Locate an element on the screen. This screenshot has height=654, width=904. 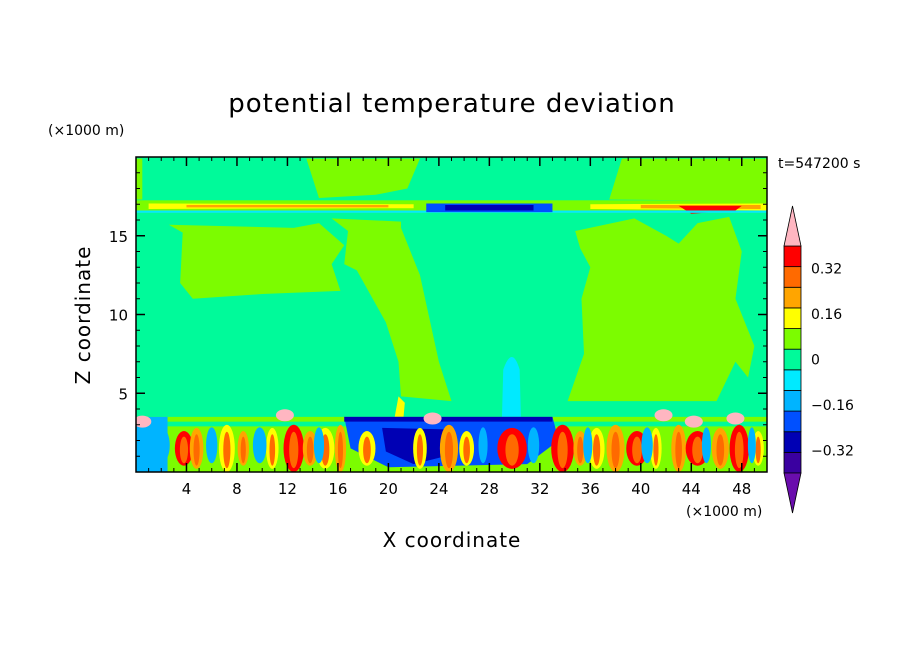
x-tick-label: 32 is located at coordinates (539, 489).